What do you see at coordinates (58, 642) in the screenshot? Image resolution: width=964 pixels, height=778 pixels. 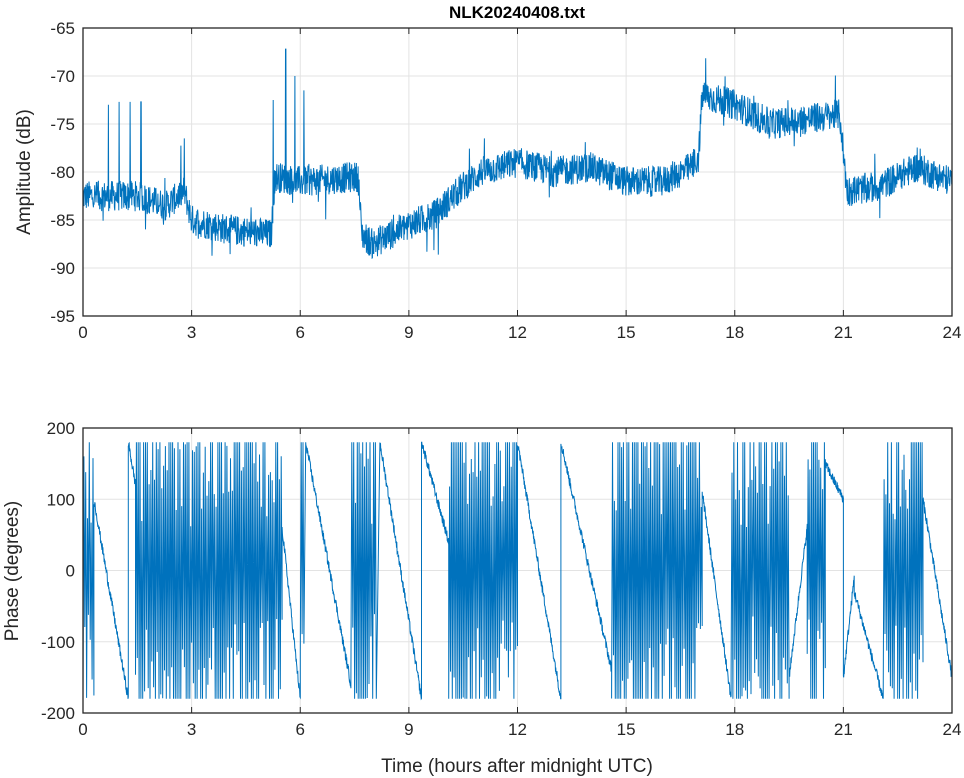 I see `y-tick-label: -100` at bounding box center [58, 642].